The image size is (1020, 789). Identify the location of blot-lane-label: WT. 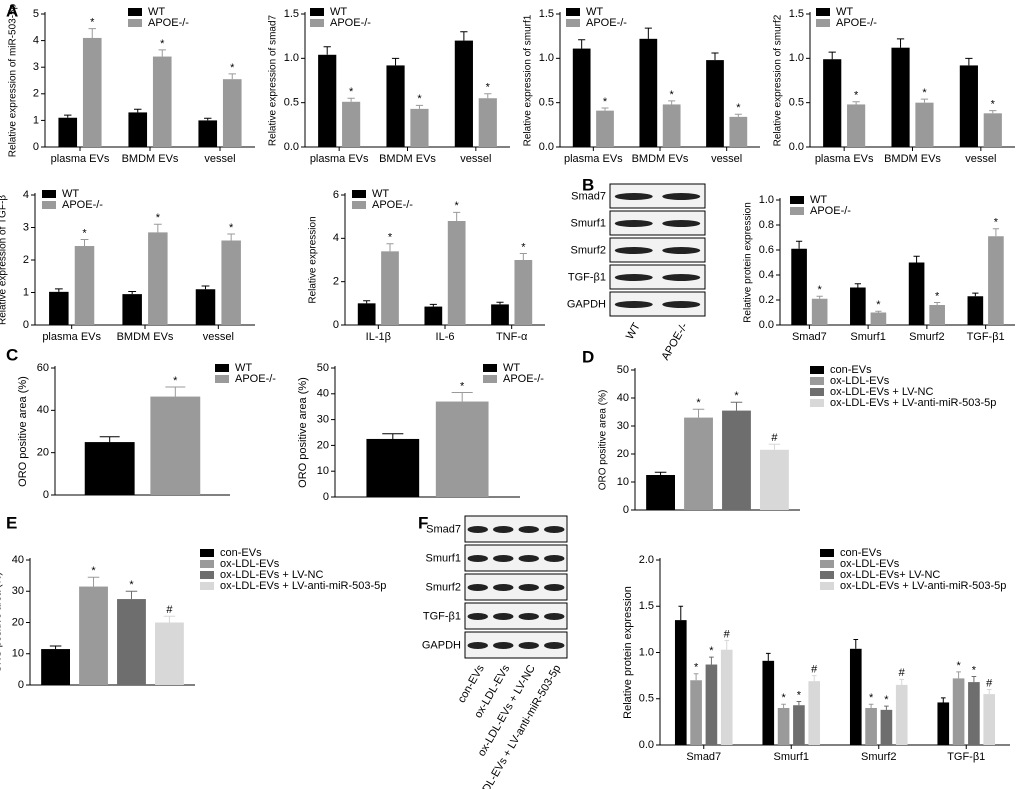
(633, 331).